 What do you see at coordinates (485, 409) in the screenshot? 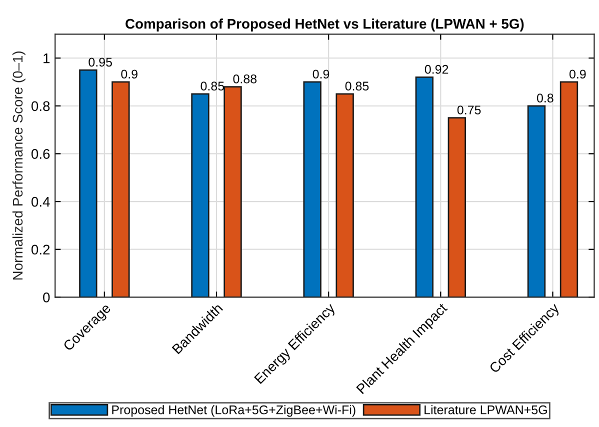
I see `legend-label: Literature LPWAN+5G` at bounding box center [485, 409].